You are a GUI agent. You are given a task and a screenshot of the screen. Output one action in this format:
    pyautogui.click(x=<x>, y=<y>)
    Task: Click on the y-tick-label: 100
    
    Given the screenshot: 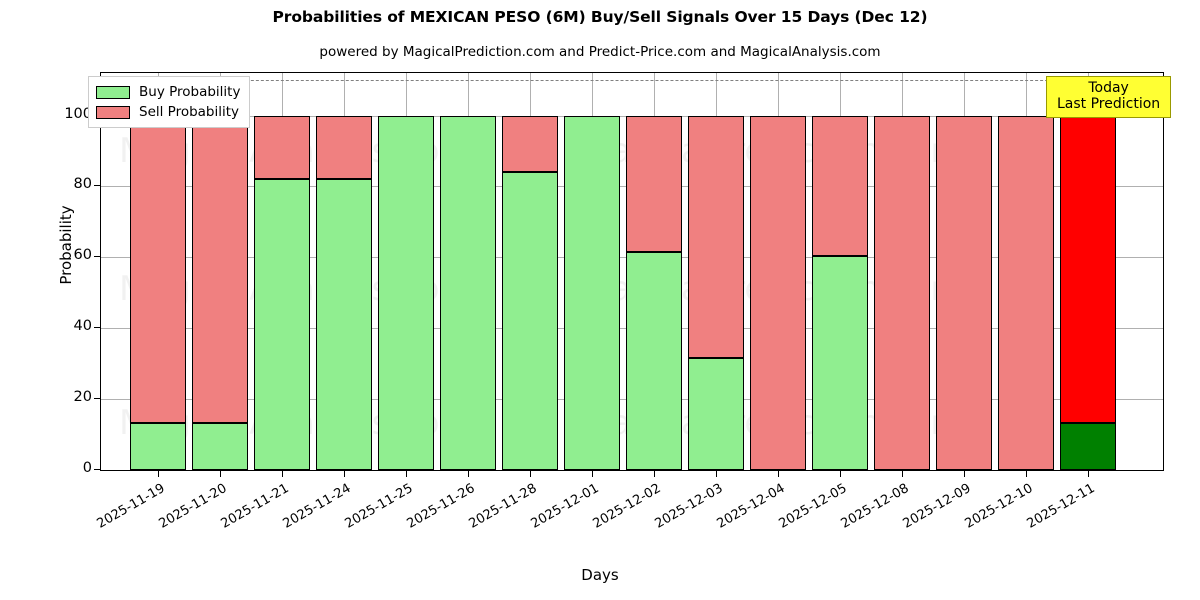 What is the action you would take?
    pyautogui.click(x=78, y=113)
    